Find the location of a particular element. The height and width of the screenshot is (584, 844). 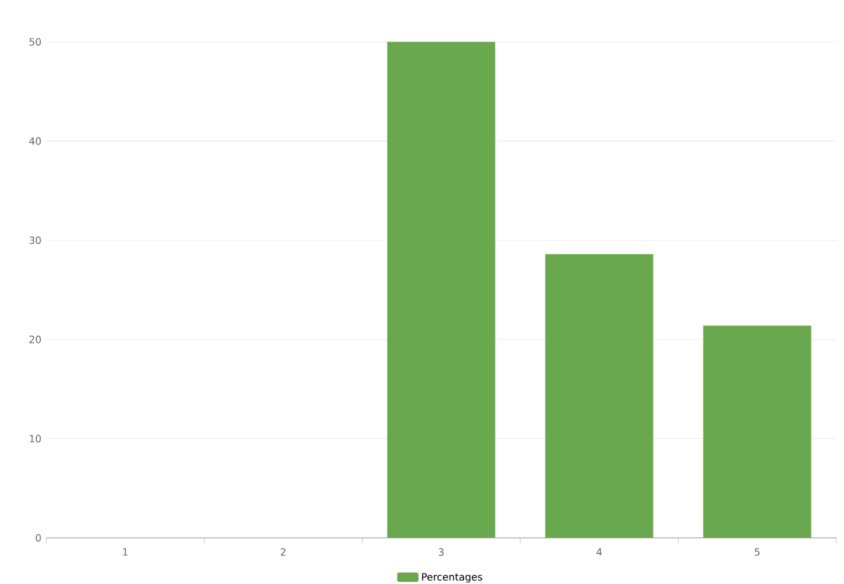

y-tick-label: 10 is located at coordinates (35, 438).